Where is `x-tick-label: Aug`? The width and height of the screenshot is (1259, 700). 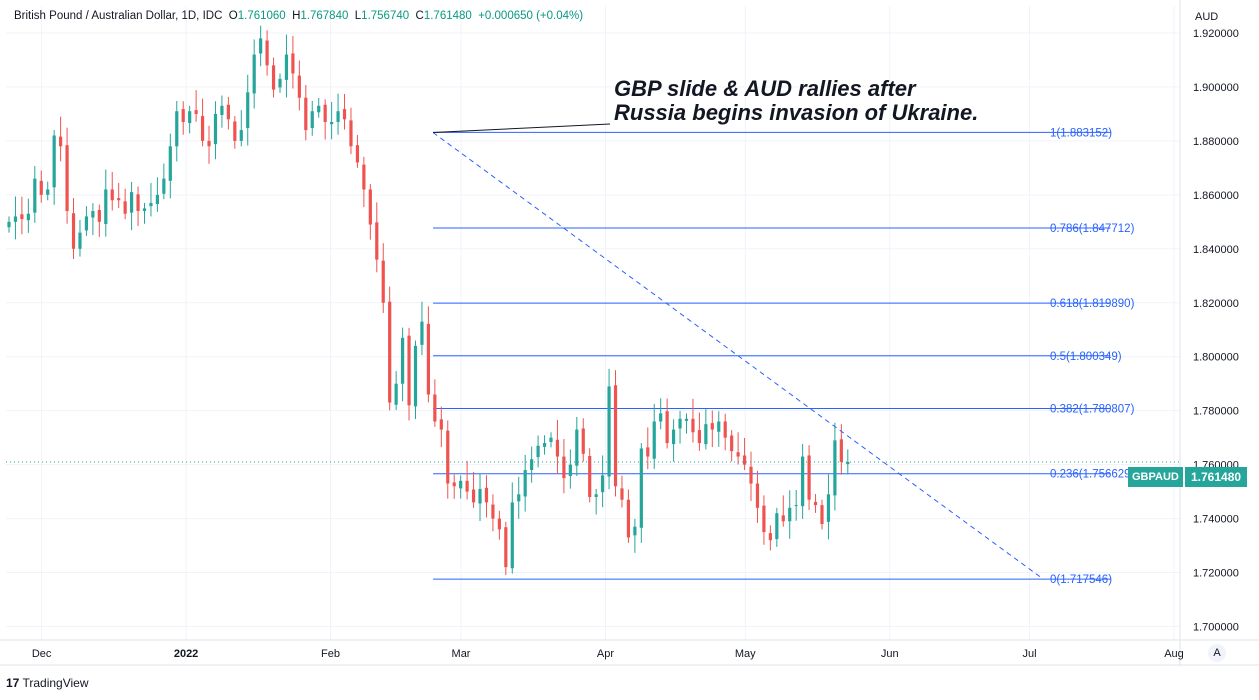
x-tick-label: Aug is located at coordinates (1174, 654).